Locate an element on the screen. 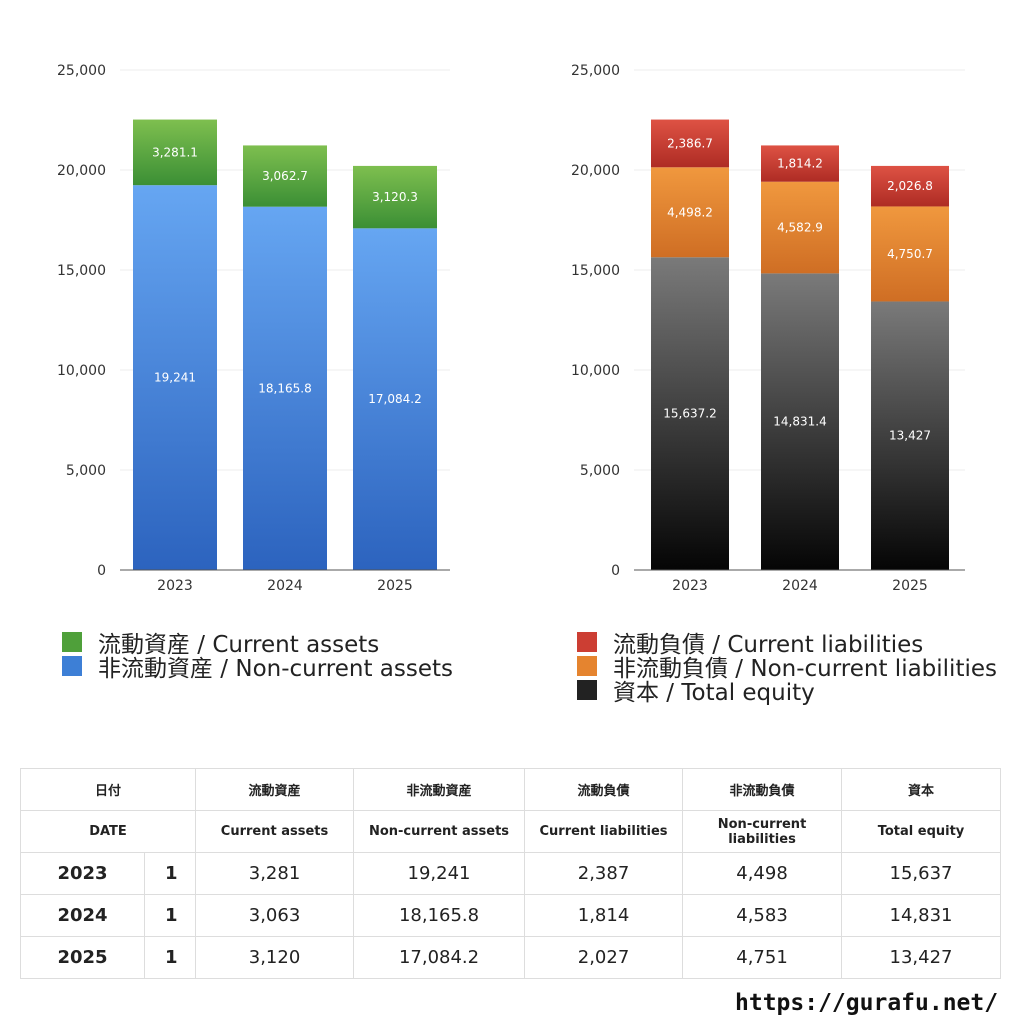 The width and height of the screenshot is (1024, 1024). data-label: 2,386.7 is located at coordinates (690, 143).